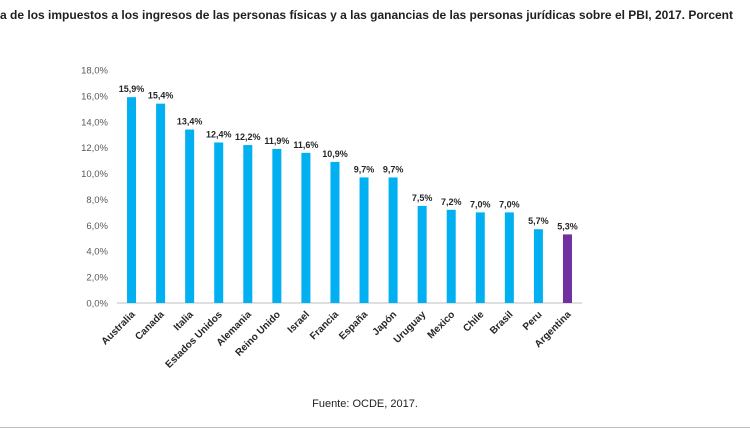 Image resolution: width=750 pixels, height=430 pixels. Describe the element at coordinates (190, 122) in the screenshot. I see `data-label: 13,4%` at that location.